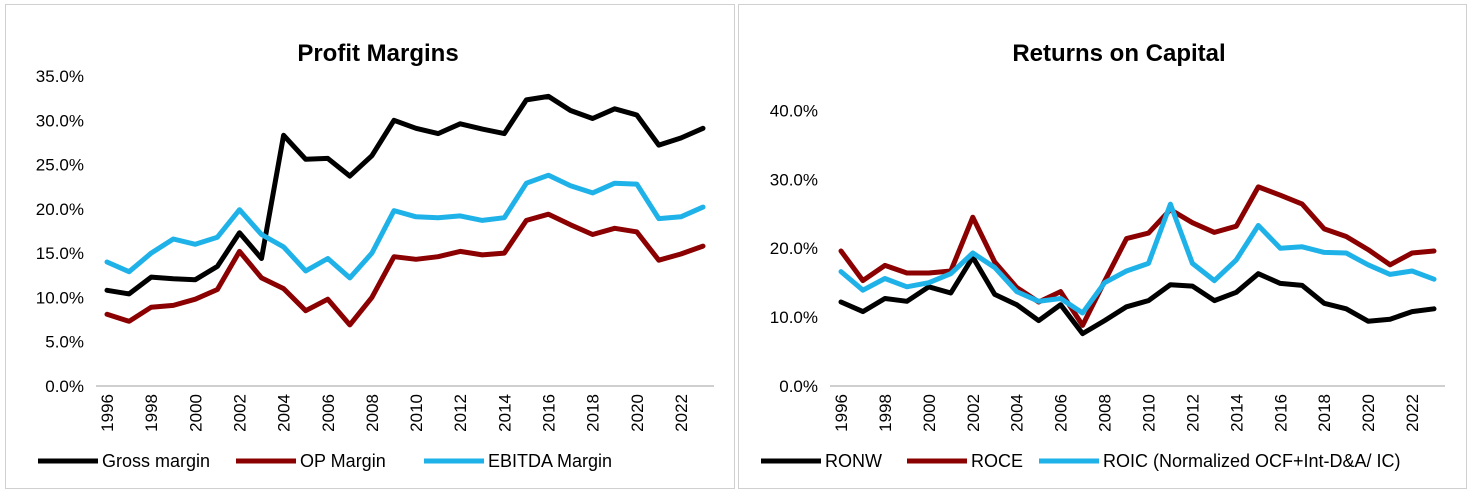 The image size is (1472, 493). Describe the element at coordinates (60, 76) in the screenshot. I see `y-tick-label: 35.0%` at that location.